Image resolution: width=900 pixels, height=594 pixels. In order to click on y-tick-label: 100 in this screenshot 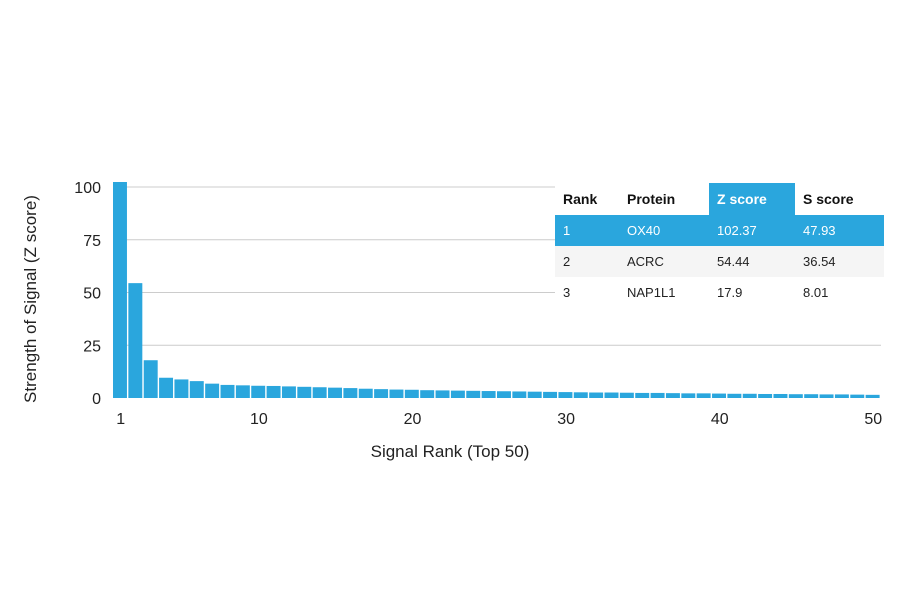, I will do `click(87, 188)`.